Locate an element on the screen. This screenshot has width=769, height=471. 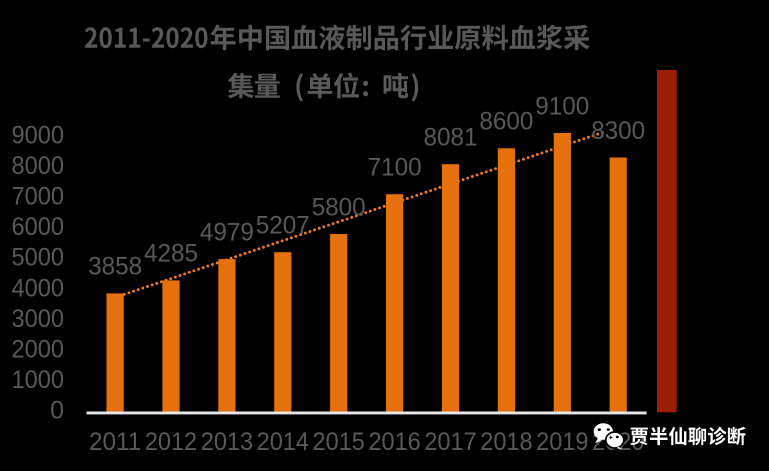
svg-text: 8600 is located at coordinates (506, 122).